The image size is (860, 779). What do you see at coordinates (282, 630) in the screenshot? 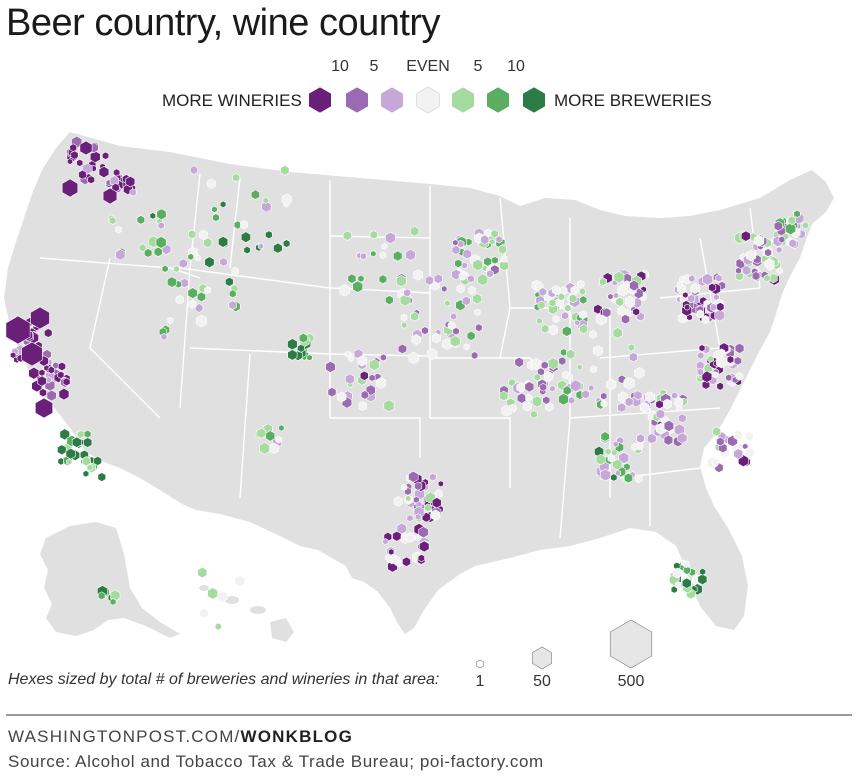
I see `hawaii-island` at bounding box center [282, 630].